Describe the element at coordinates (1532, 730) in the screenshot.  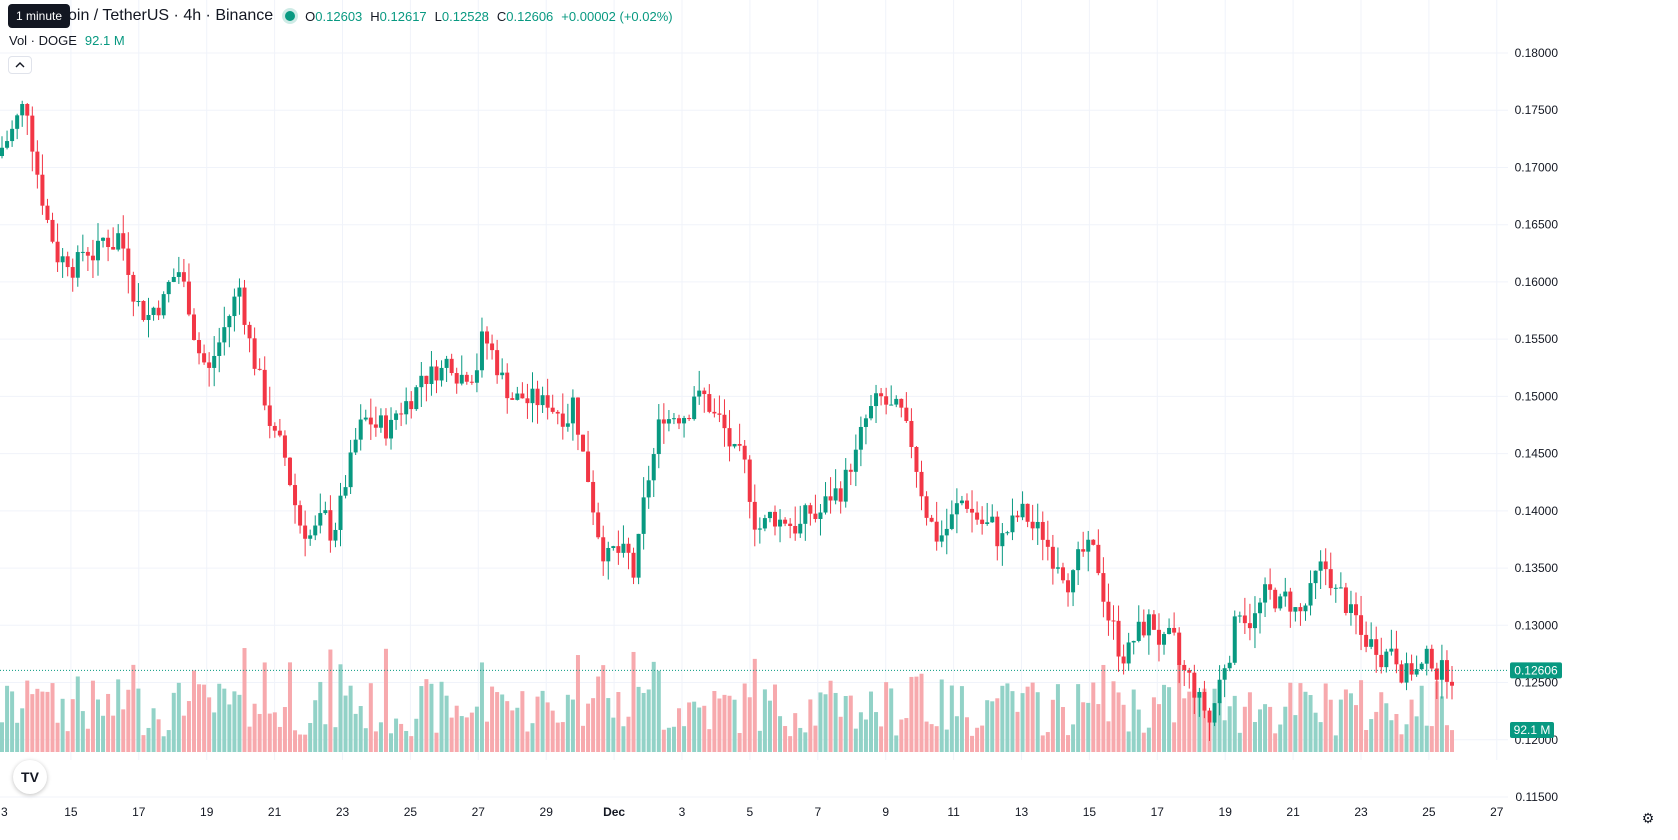
I see `last-volume-badge` at that location.